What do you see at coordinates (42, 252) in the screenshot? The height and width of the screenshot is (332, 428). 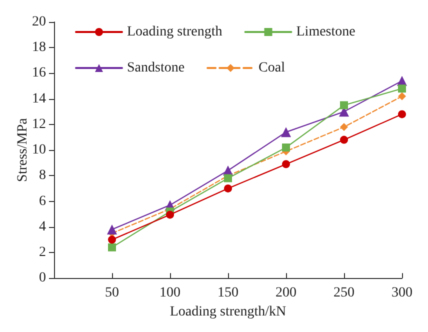 I see `y-tick-label: 2` at bounding box center [42, 252].